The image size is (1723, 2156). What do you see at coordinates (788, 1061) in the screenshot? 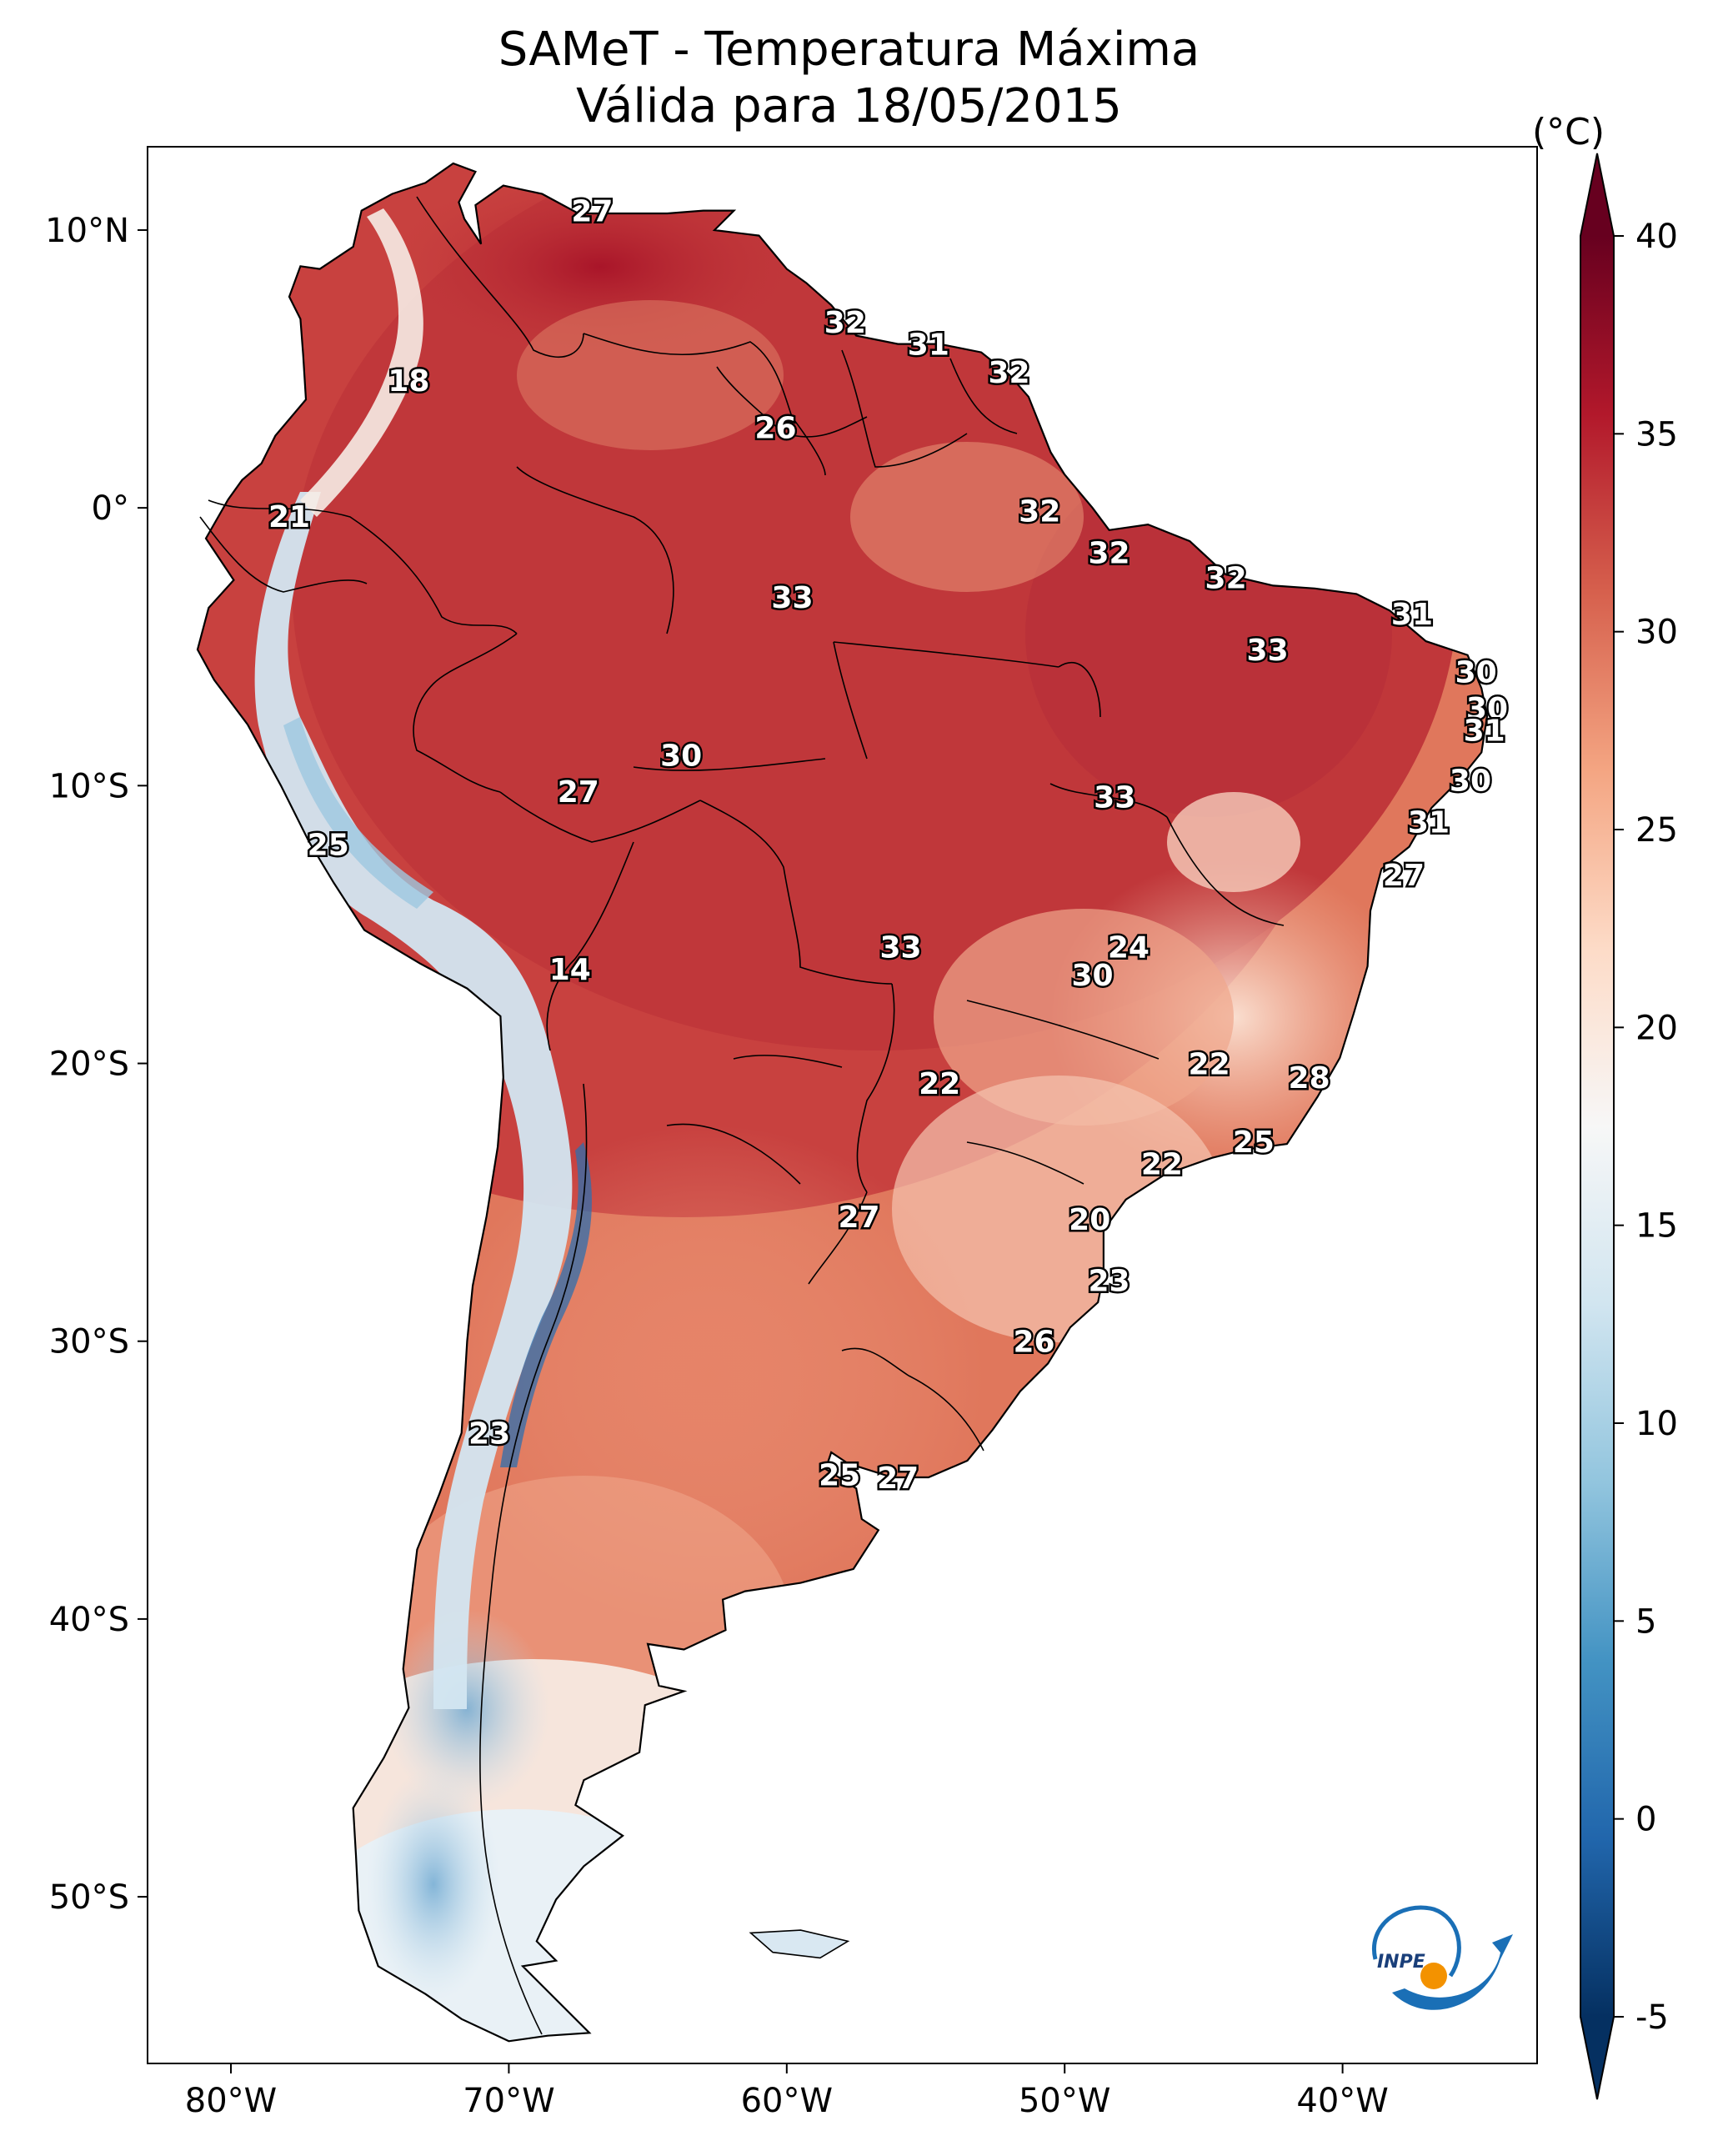
I see `border-bolivia-paraguay` at bounding box center [788, 1061].